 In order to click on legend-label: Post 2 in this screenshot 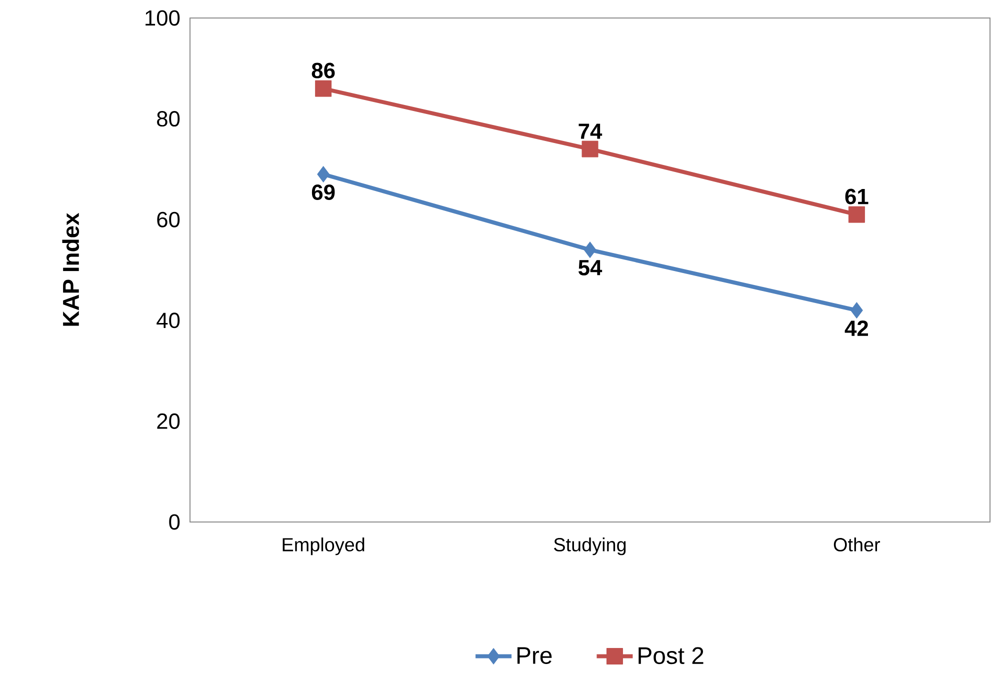, I will do `click(671, 655)`.